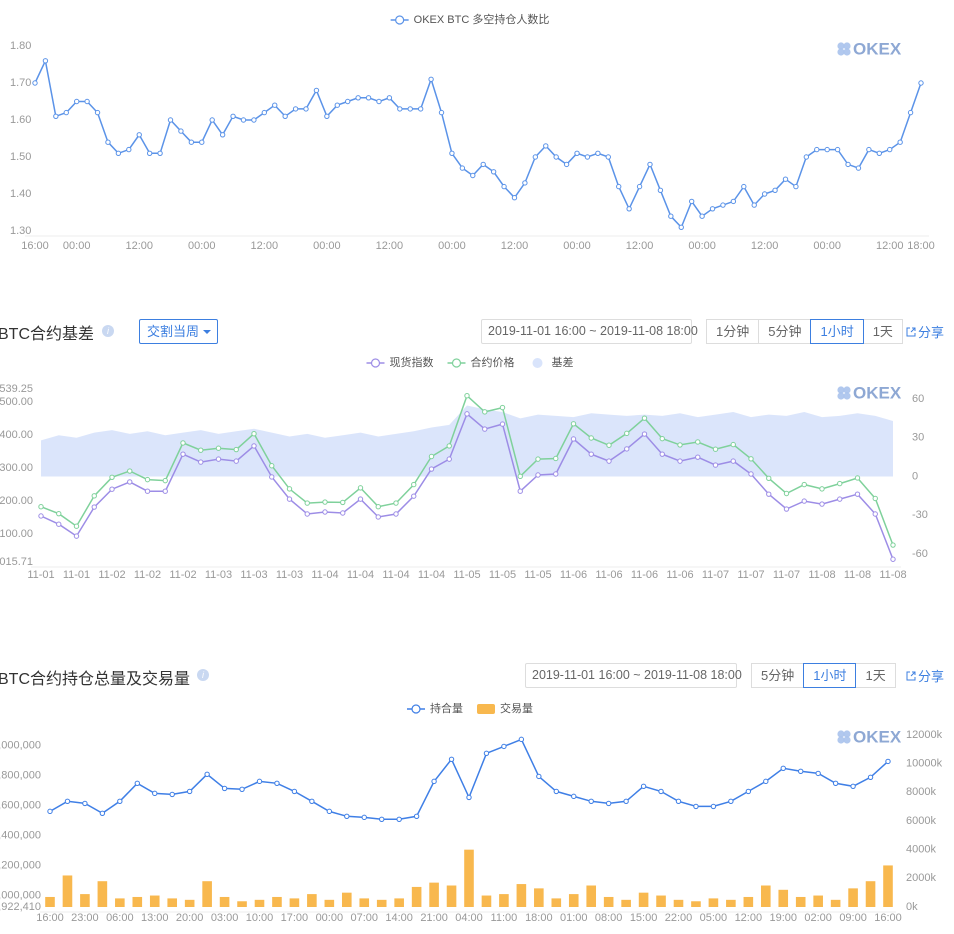  I want to click on x-tick-label: 20:00, so click(190, 918).